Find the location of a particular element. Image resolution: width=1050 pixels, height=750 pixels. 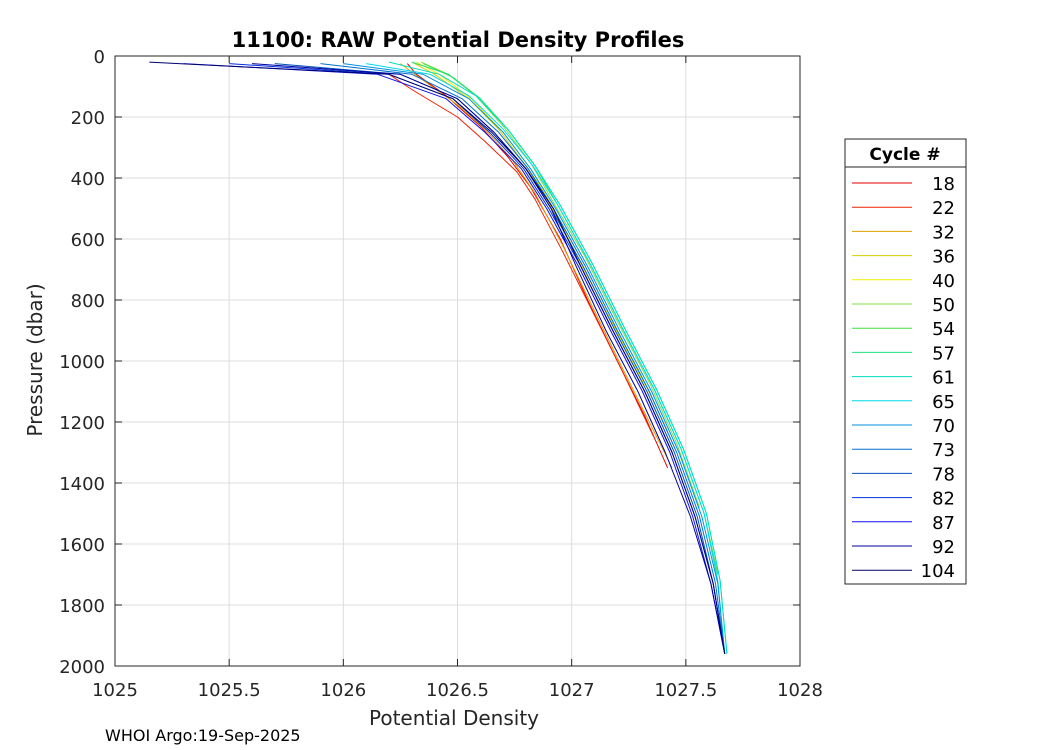

legend-label-cycle-73: 73 is located at coordinates (943, 450).